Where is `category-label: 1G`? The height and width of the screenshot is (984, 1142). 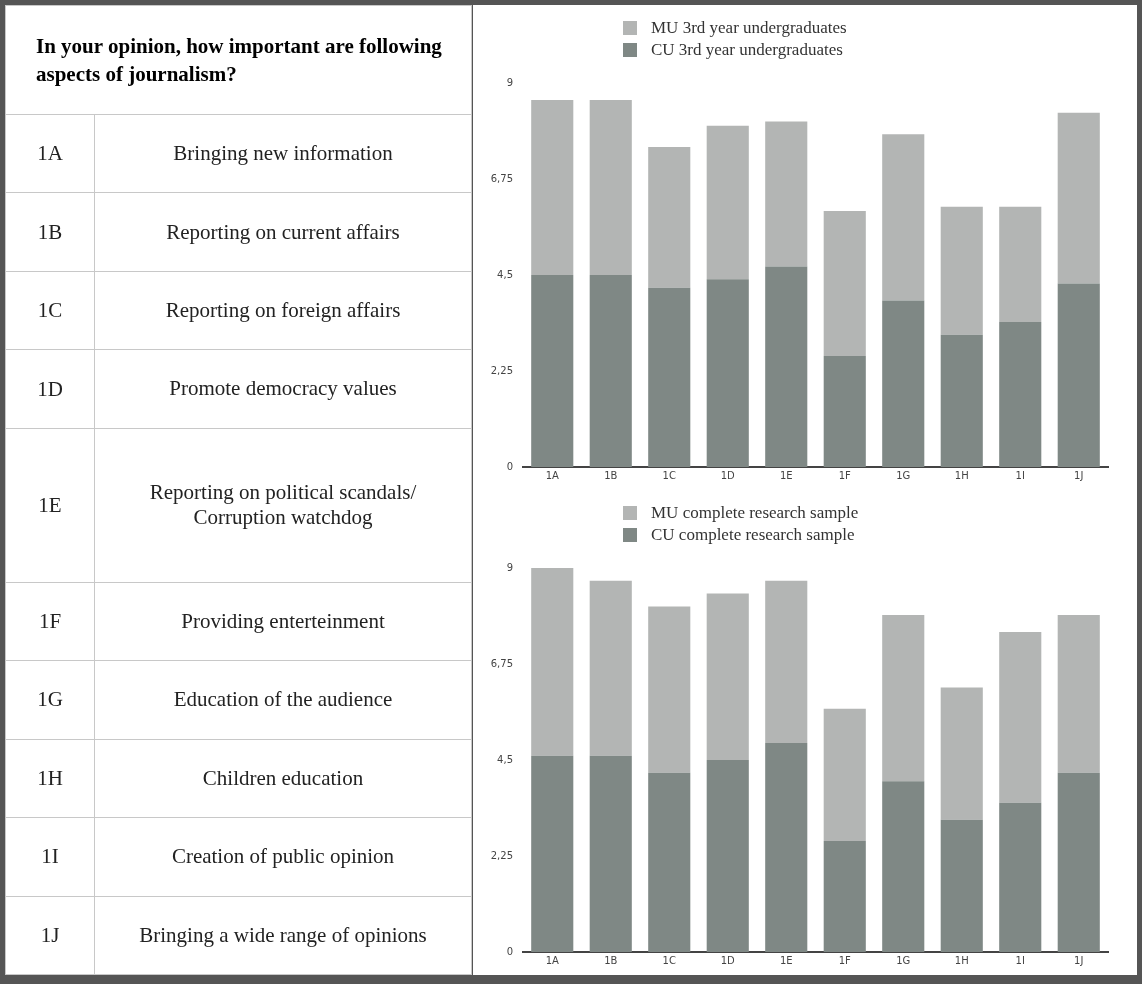
category-label: 1G is located at coordinates (50, 700).